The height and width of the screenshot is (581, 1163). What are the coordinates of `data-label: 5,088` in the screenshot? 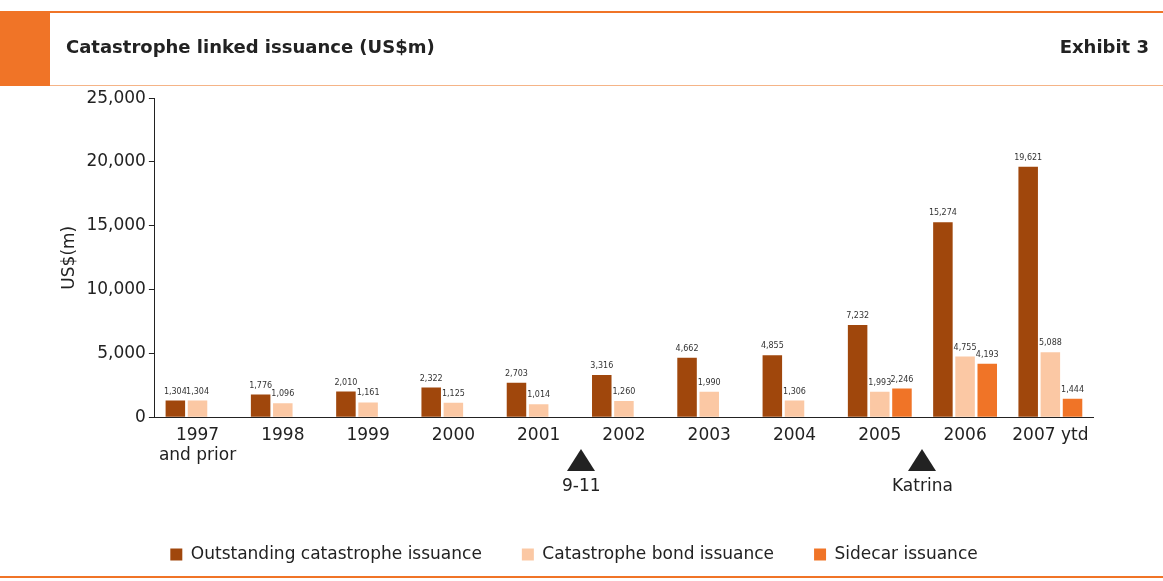 It's located at (1050, 343).